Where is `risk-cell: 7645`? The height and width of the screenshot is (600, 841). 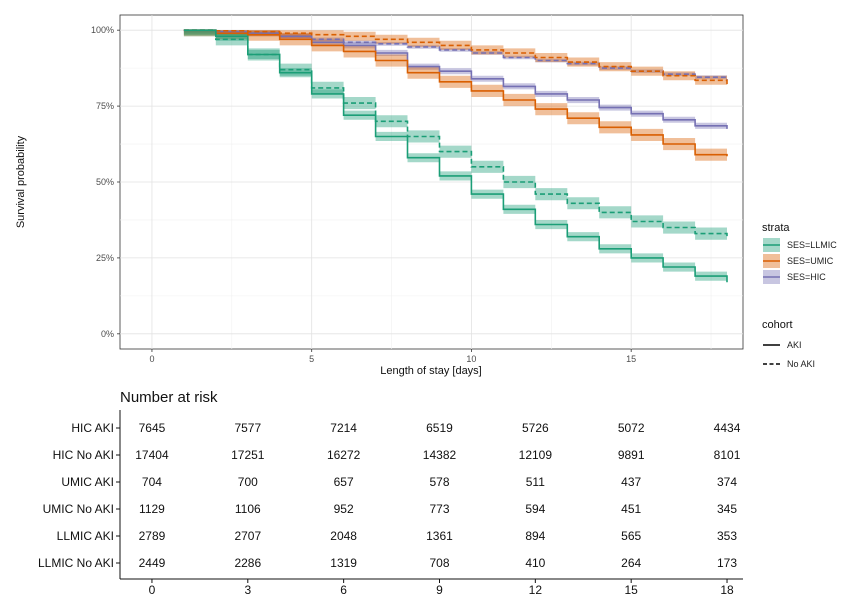 risk-cell: 7645 is located at coordinates (152, 428).